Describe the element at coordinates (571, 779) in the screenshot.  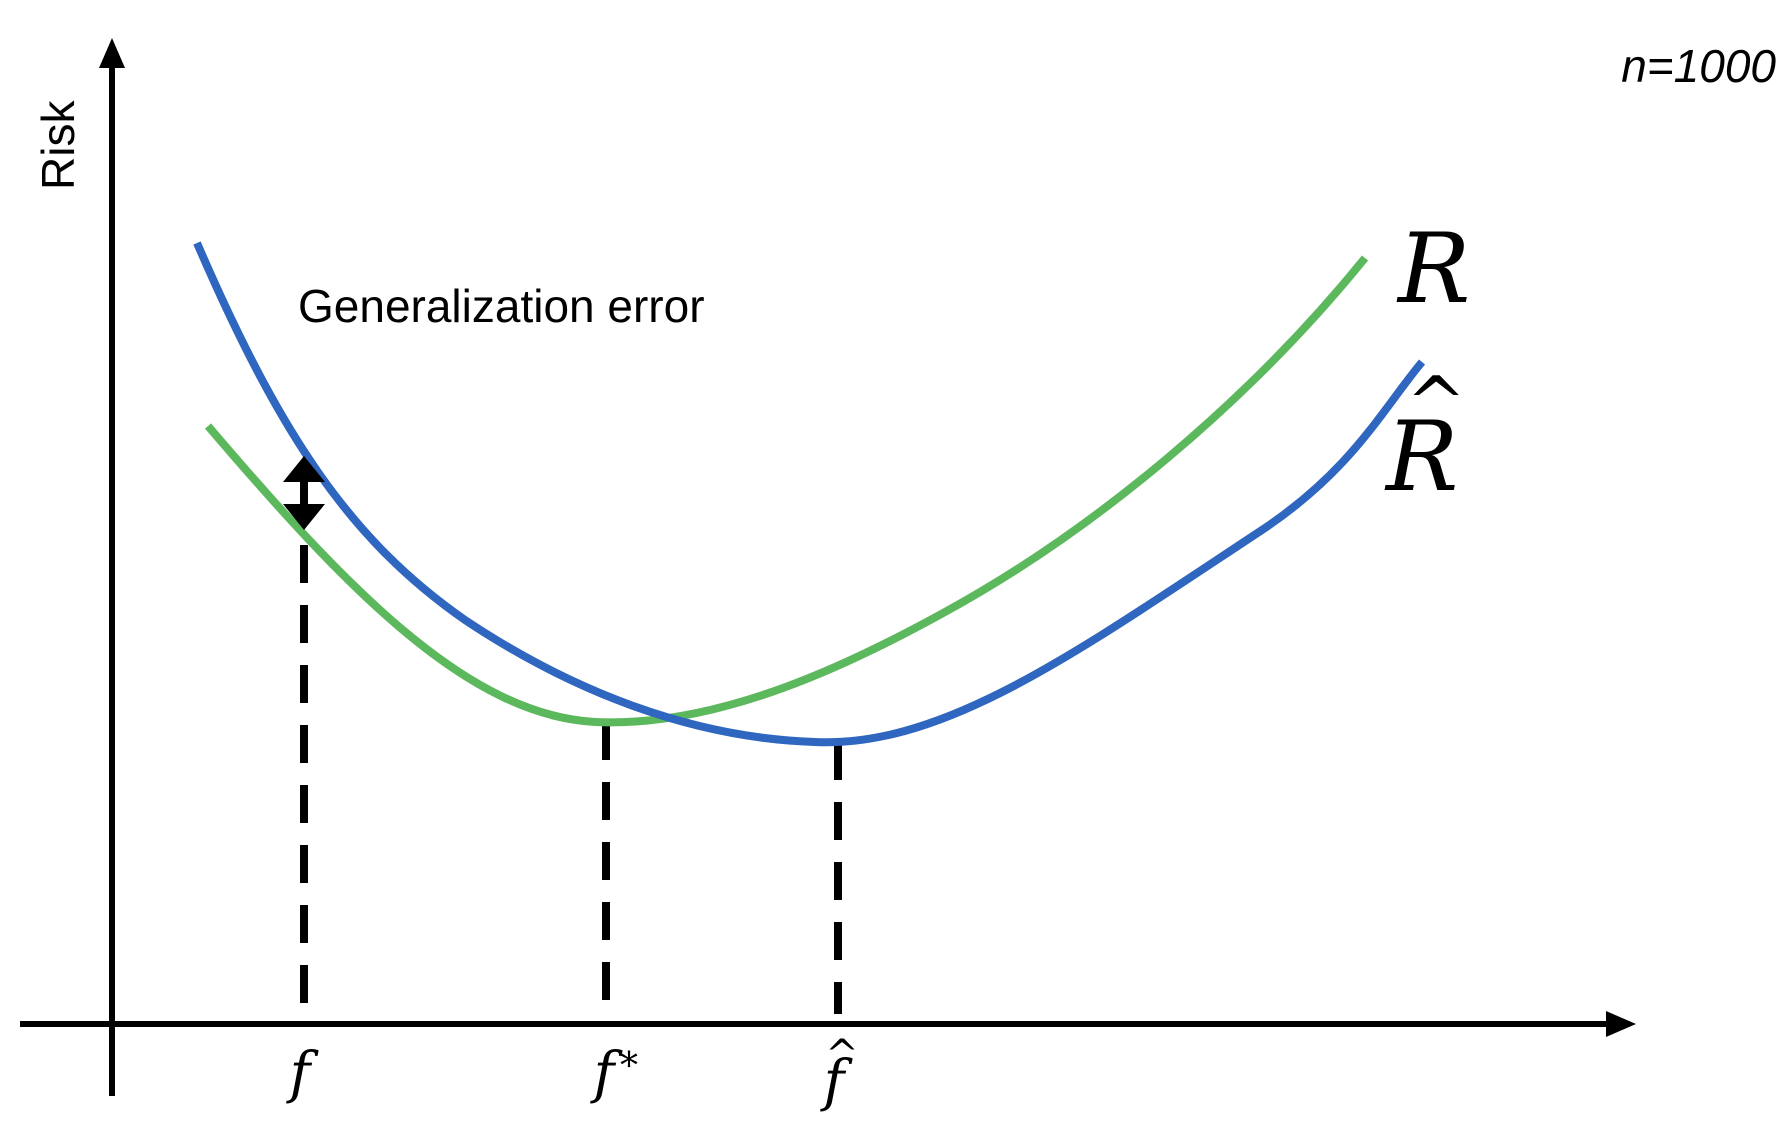
I see `dashed-markers` at that location.